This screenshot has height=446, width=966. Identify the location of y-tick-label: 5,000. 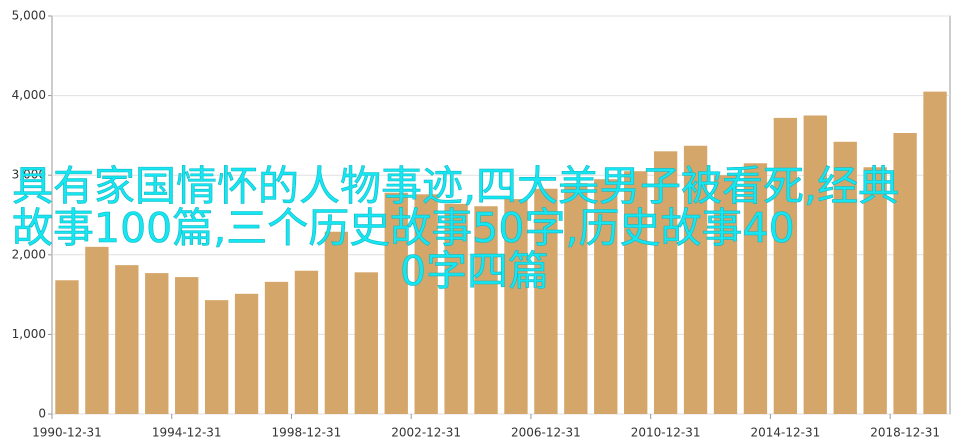
(29, 16).